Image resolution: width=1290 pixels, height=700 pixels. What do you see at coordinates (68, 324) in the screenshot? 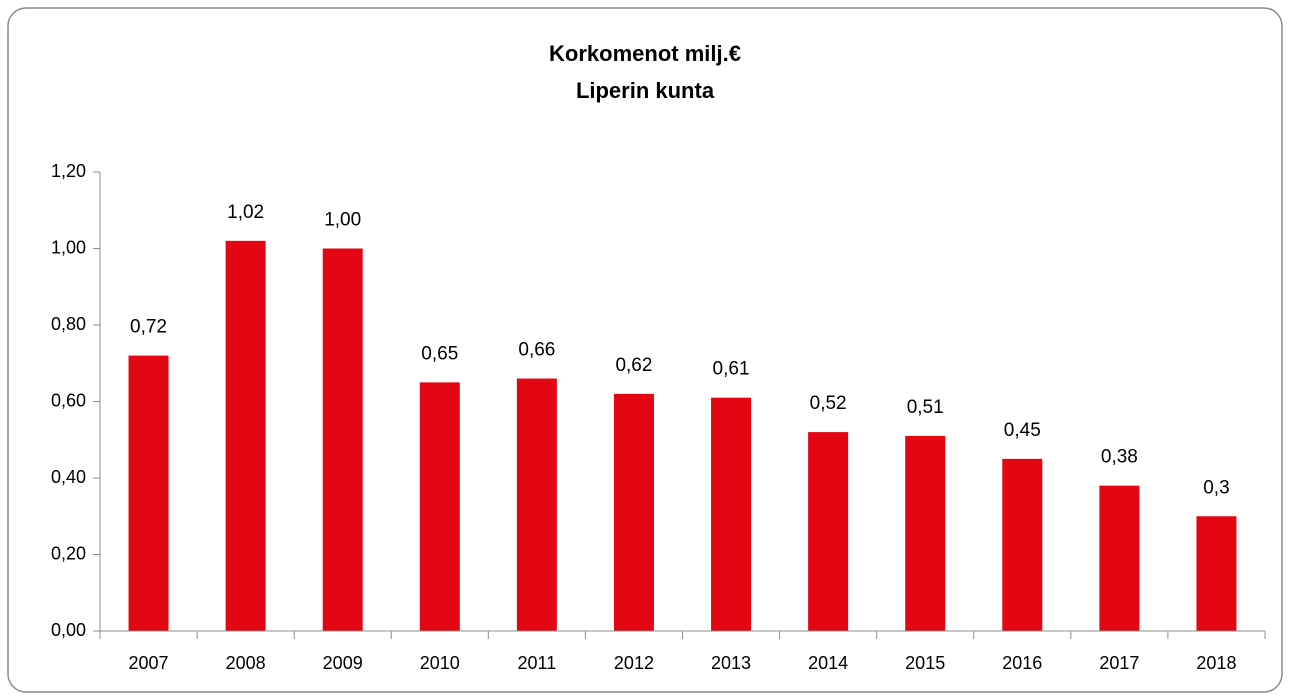
I see `y-tick-label: 0,80` at bounding box center [68, 324].